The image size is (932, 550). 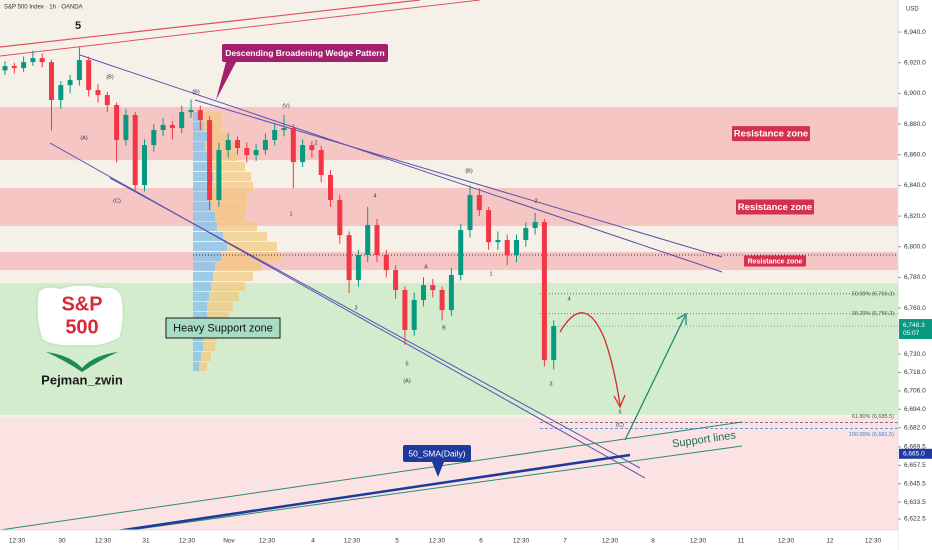 I want to click on channel-line, so click(x=210, y=24).